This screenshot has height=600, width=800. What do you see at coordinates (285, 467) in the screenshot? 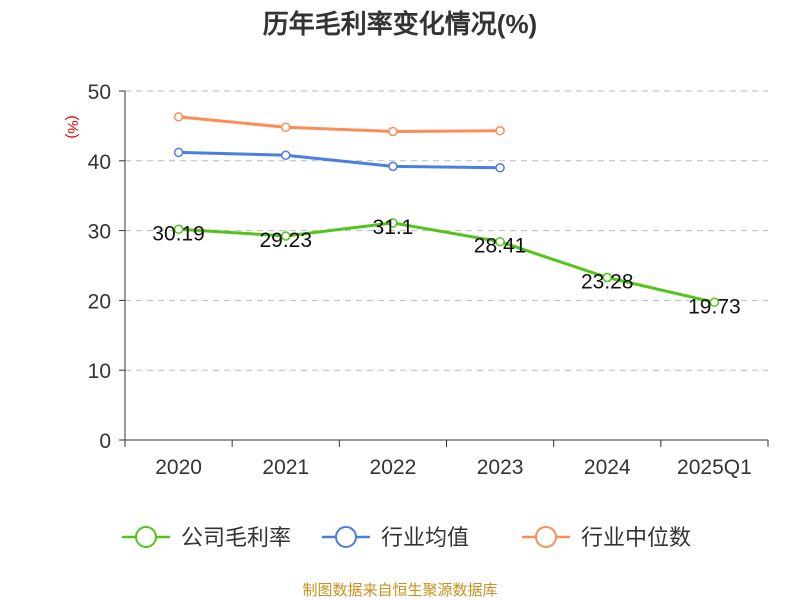
I see `x-tick-label: 2021` at bounding box center [285, 467].